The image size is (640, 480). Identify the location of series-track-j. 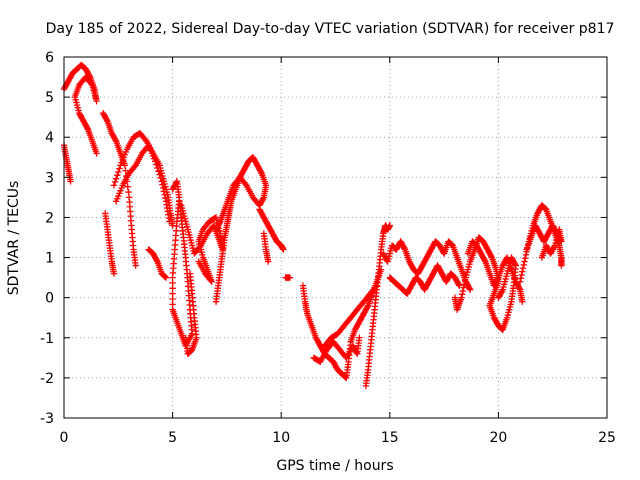
(202, 243).